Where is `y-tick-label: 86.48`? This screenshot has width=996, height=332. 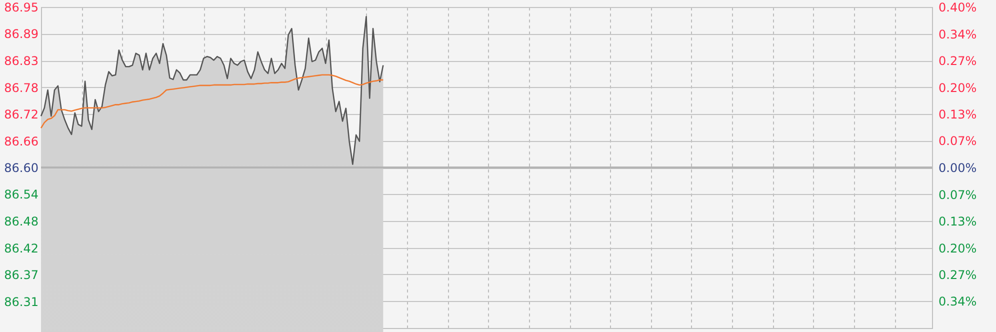
y-tick-label: 86.48 is located at coordinates (21, 221).